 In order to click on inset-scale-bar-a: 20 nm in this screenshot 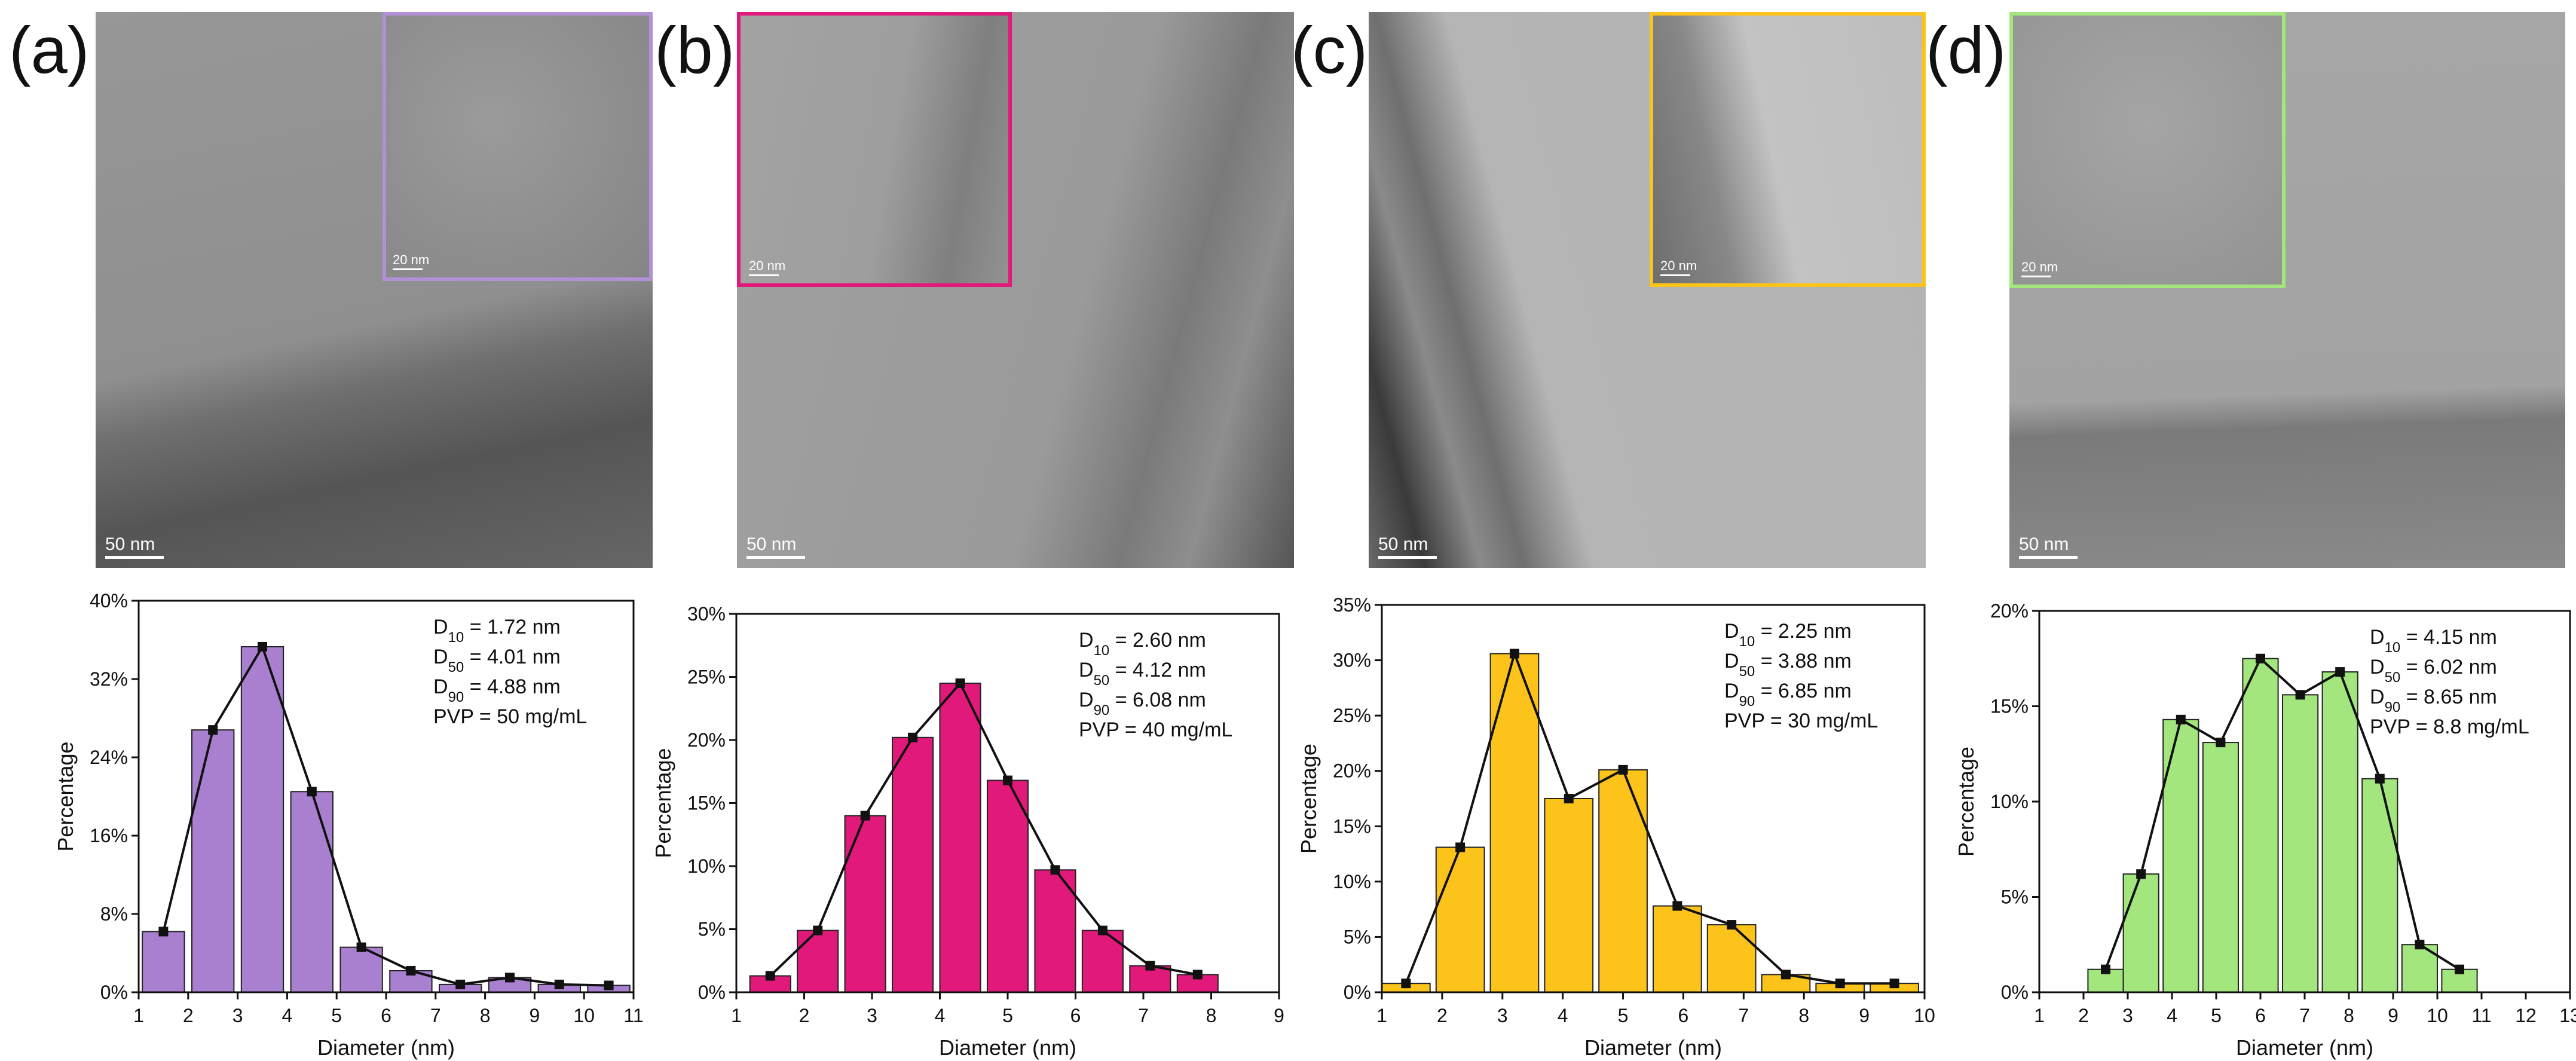, I will do `click(411, 261)`.